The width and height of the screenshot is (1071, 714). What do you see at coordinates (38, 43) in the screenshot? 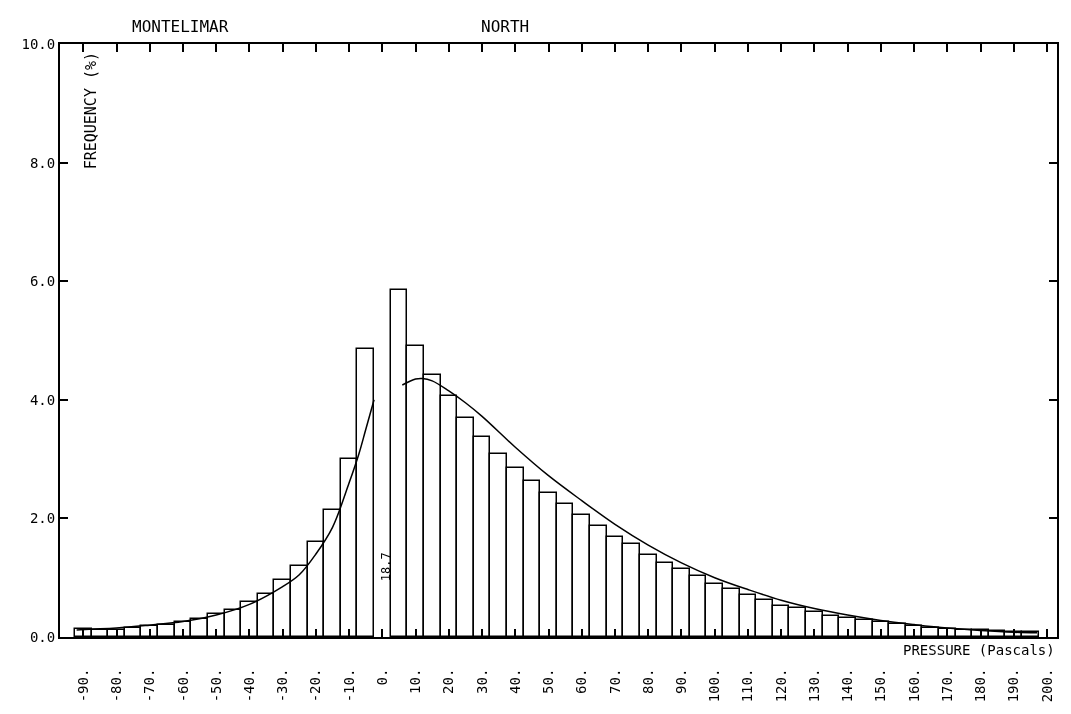
I see `y-tick-label: 10.0` at bounding box center [38, 43].